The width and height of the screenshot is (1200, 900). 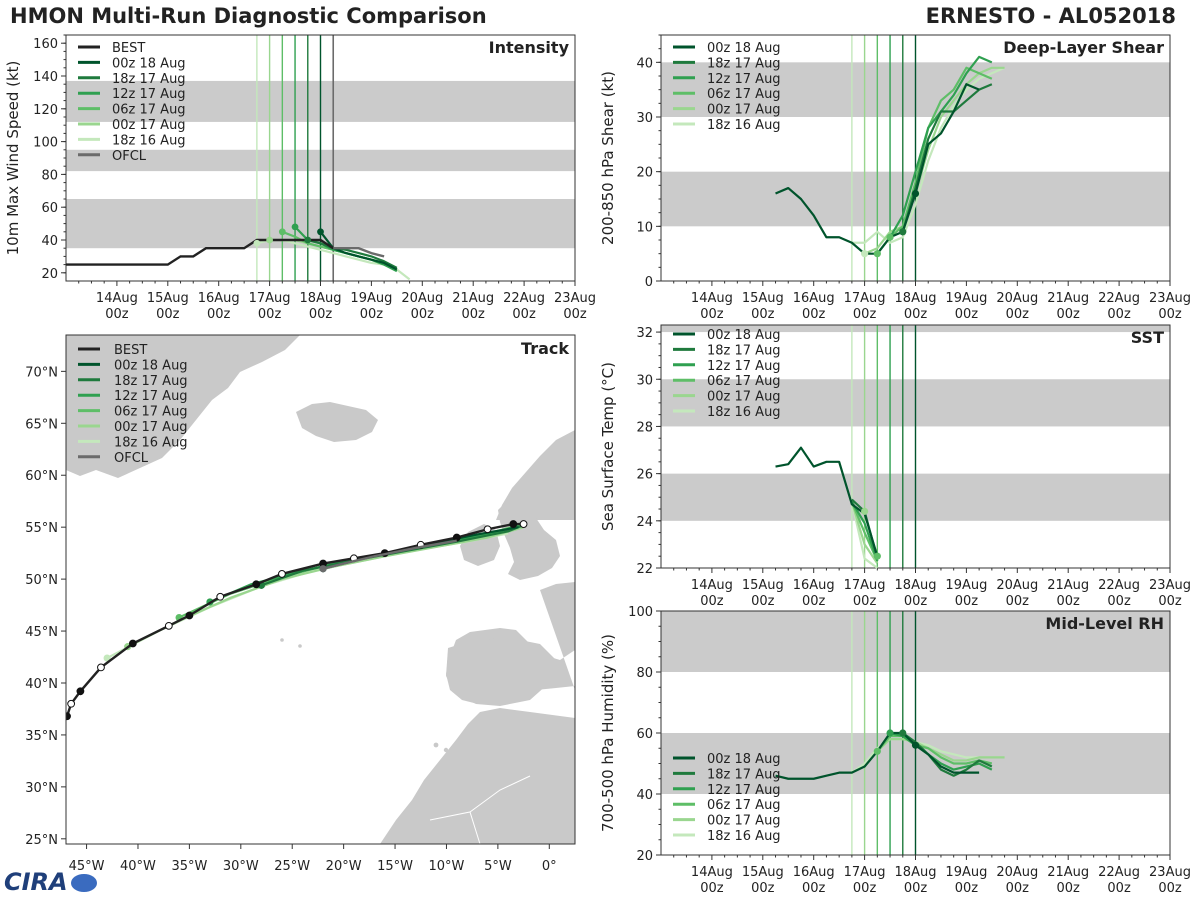 I want to click on intensity-xtick-label: 20Aug, so click(x=422, y=298).